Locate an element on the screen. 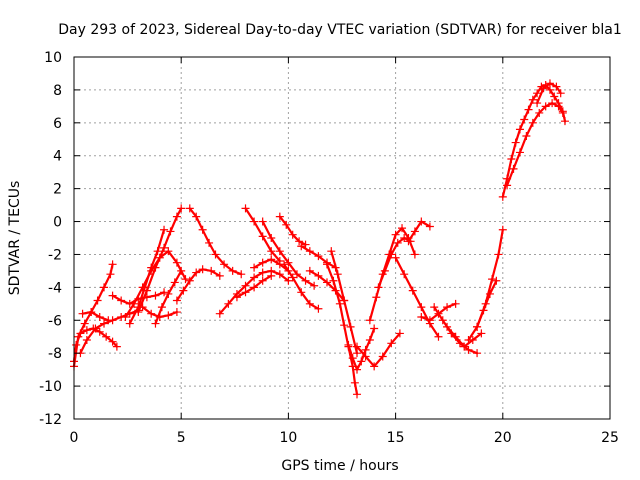  y-tick-labels: -12 -10 -8 -6 -4 -2 0 2 4 6 8 10 is located at coordinates (50, 239).